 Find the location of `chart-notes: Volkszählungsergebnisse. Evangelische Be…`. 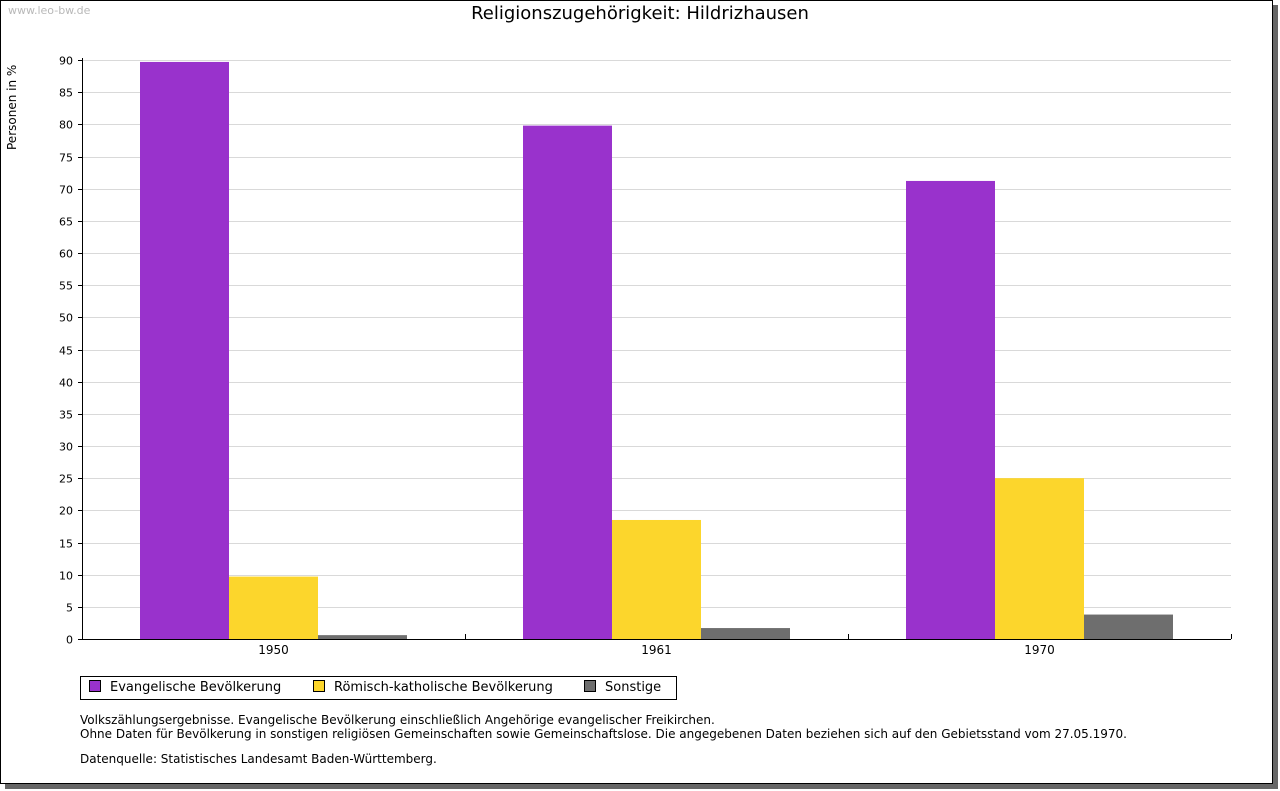

chart-notes: Volkszählungsergebnisse. Evangelische Be… is located at coordinates (603, 727).